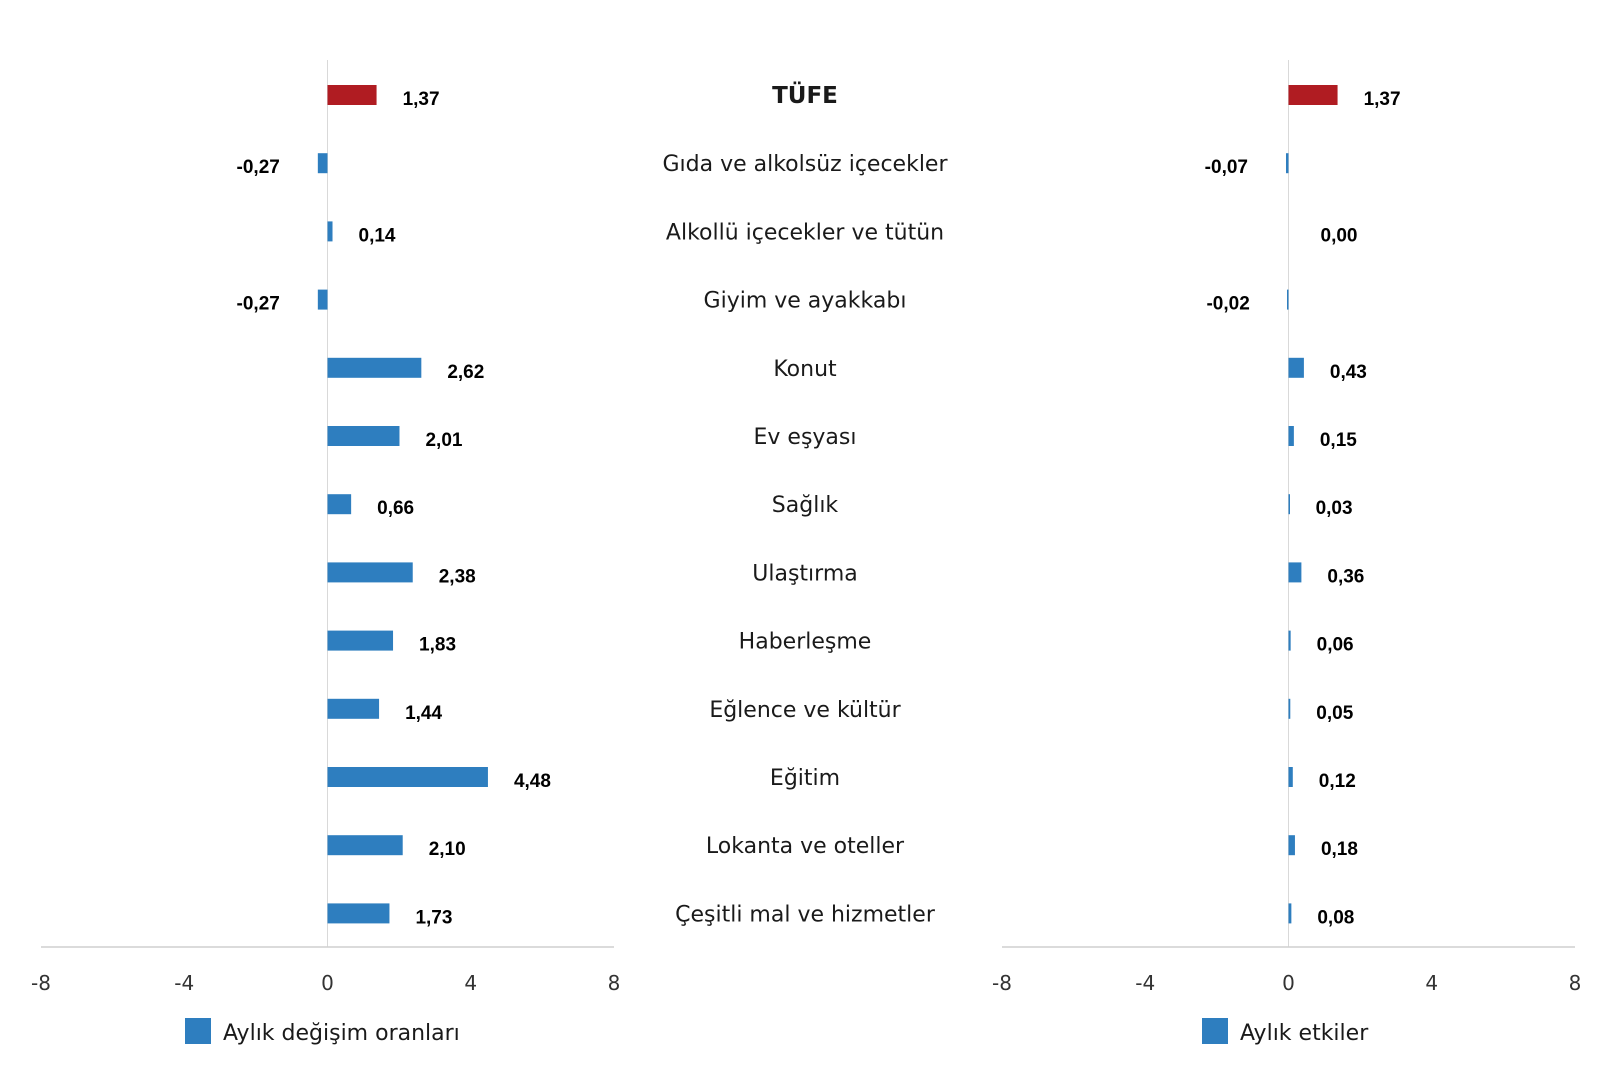  What do you see at coordinates (433, 917) in the screenshot?
I see `data-label: 1,73` at bounding box center [433, 917].